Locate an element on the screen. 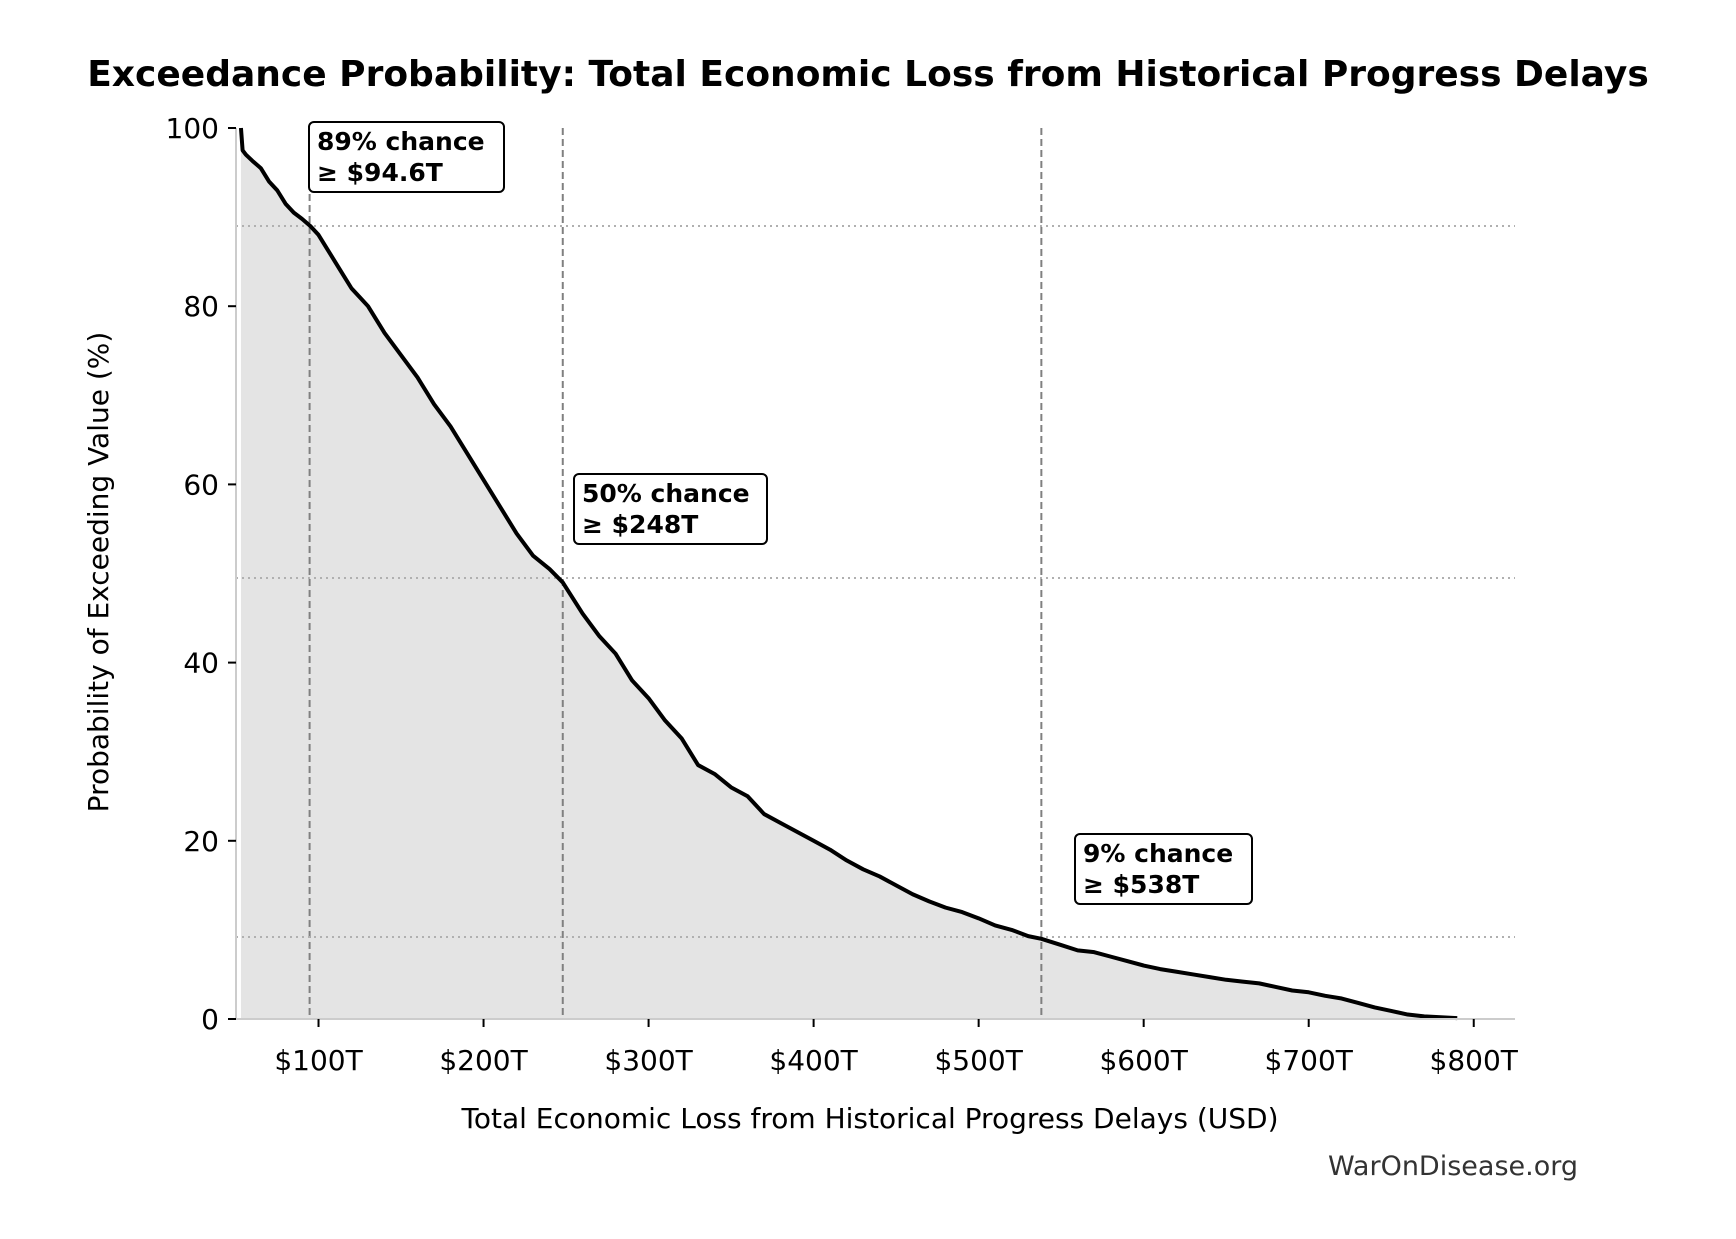 The height and width of the screenshot is (1239, 1736). x-axis-ticks: $100T $200T $300T $400T $500T $600T $700T $800T is located at coordinates (896, 1048).